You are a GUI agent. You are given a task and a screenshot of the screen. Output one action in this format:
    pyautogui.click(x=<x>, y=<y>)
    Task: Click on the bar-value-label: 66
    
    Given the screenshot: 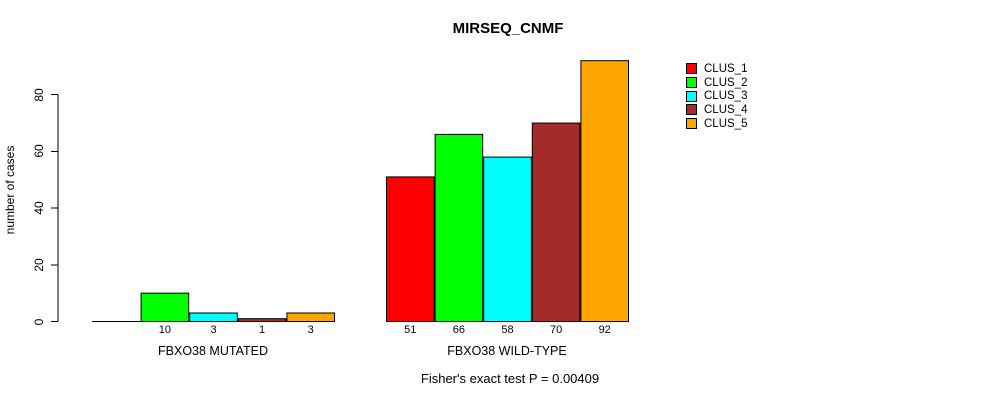 What is the action you would take?
    pyautogui.click(x=459, y=330)
    